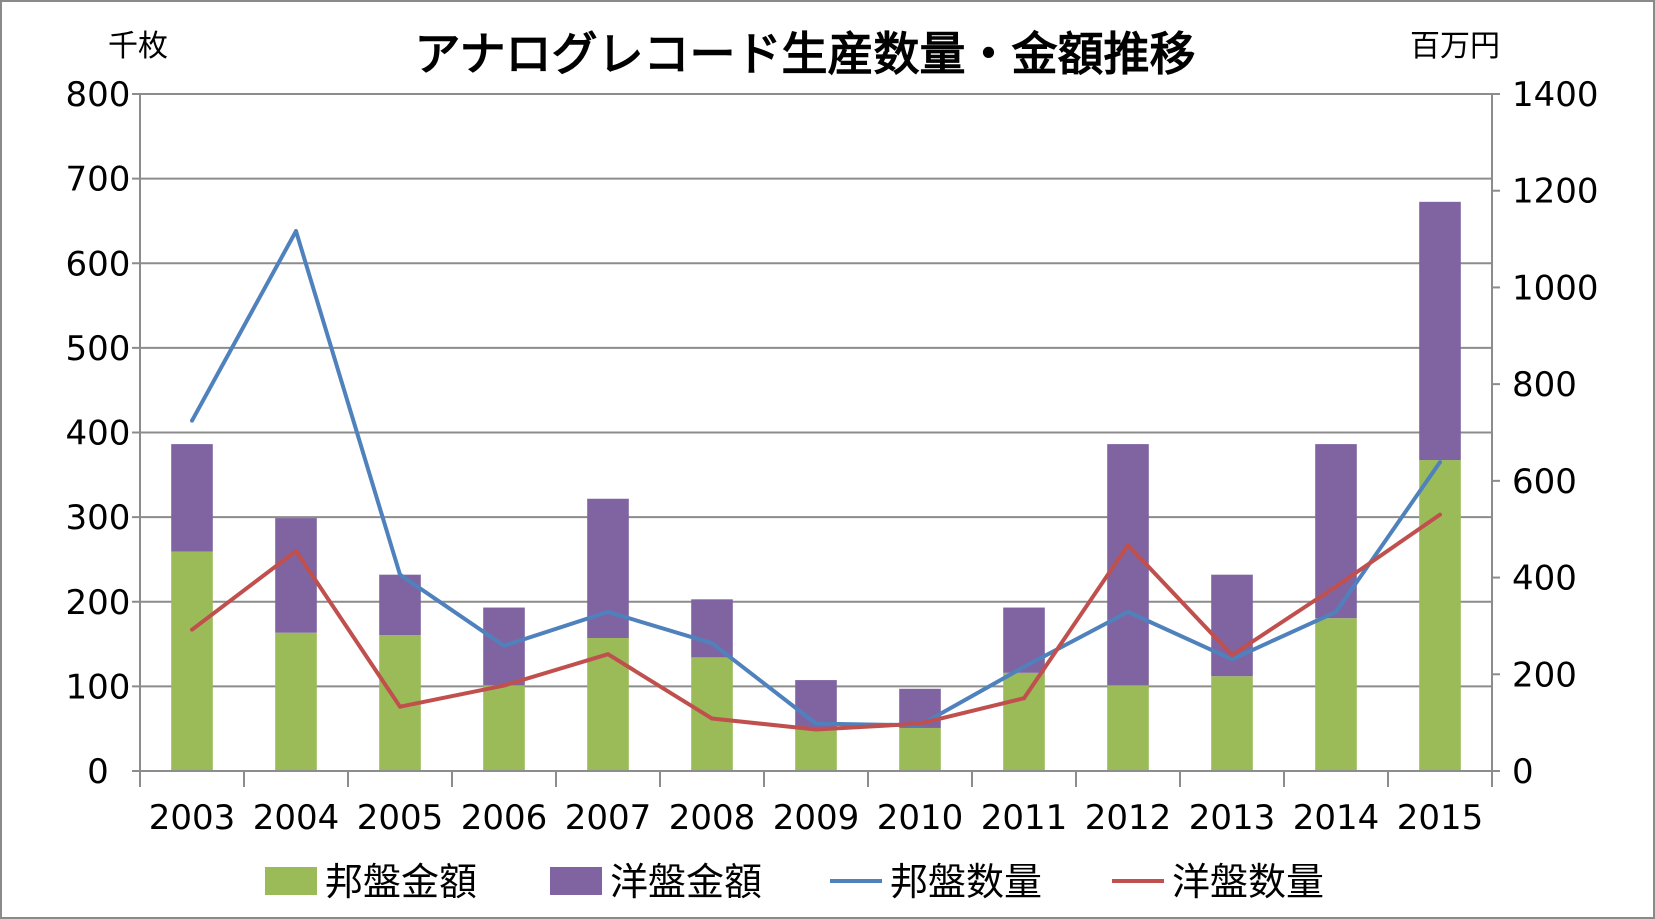 The height and width of the screenshot is (919, 1655). What do you see at coordinates (1232, 818) in the screenshot?
I see `x-tick-label: 2013` at bounding box center [1232, 818].